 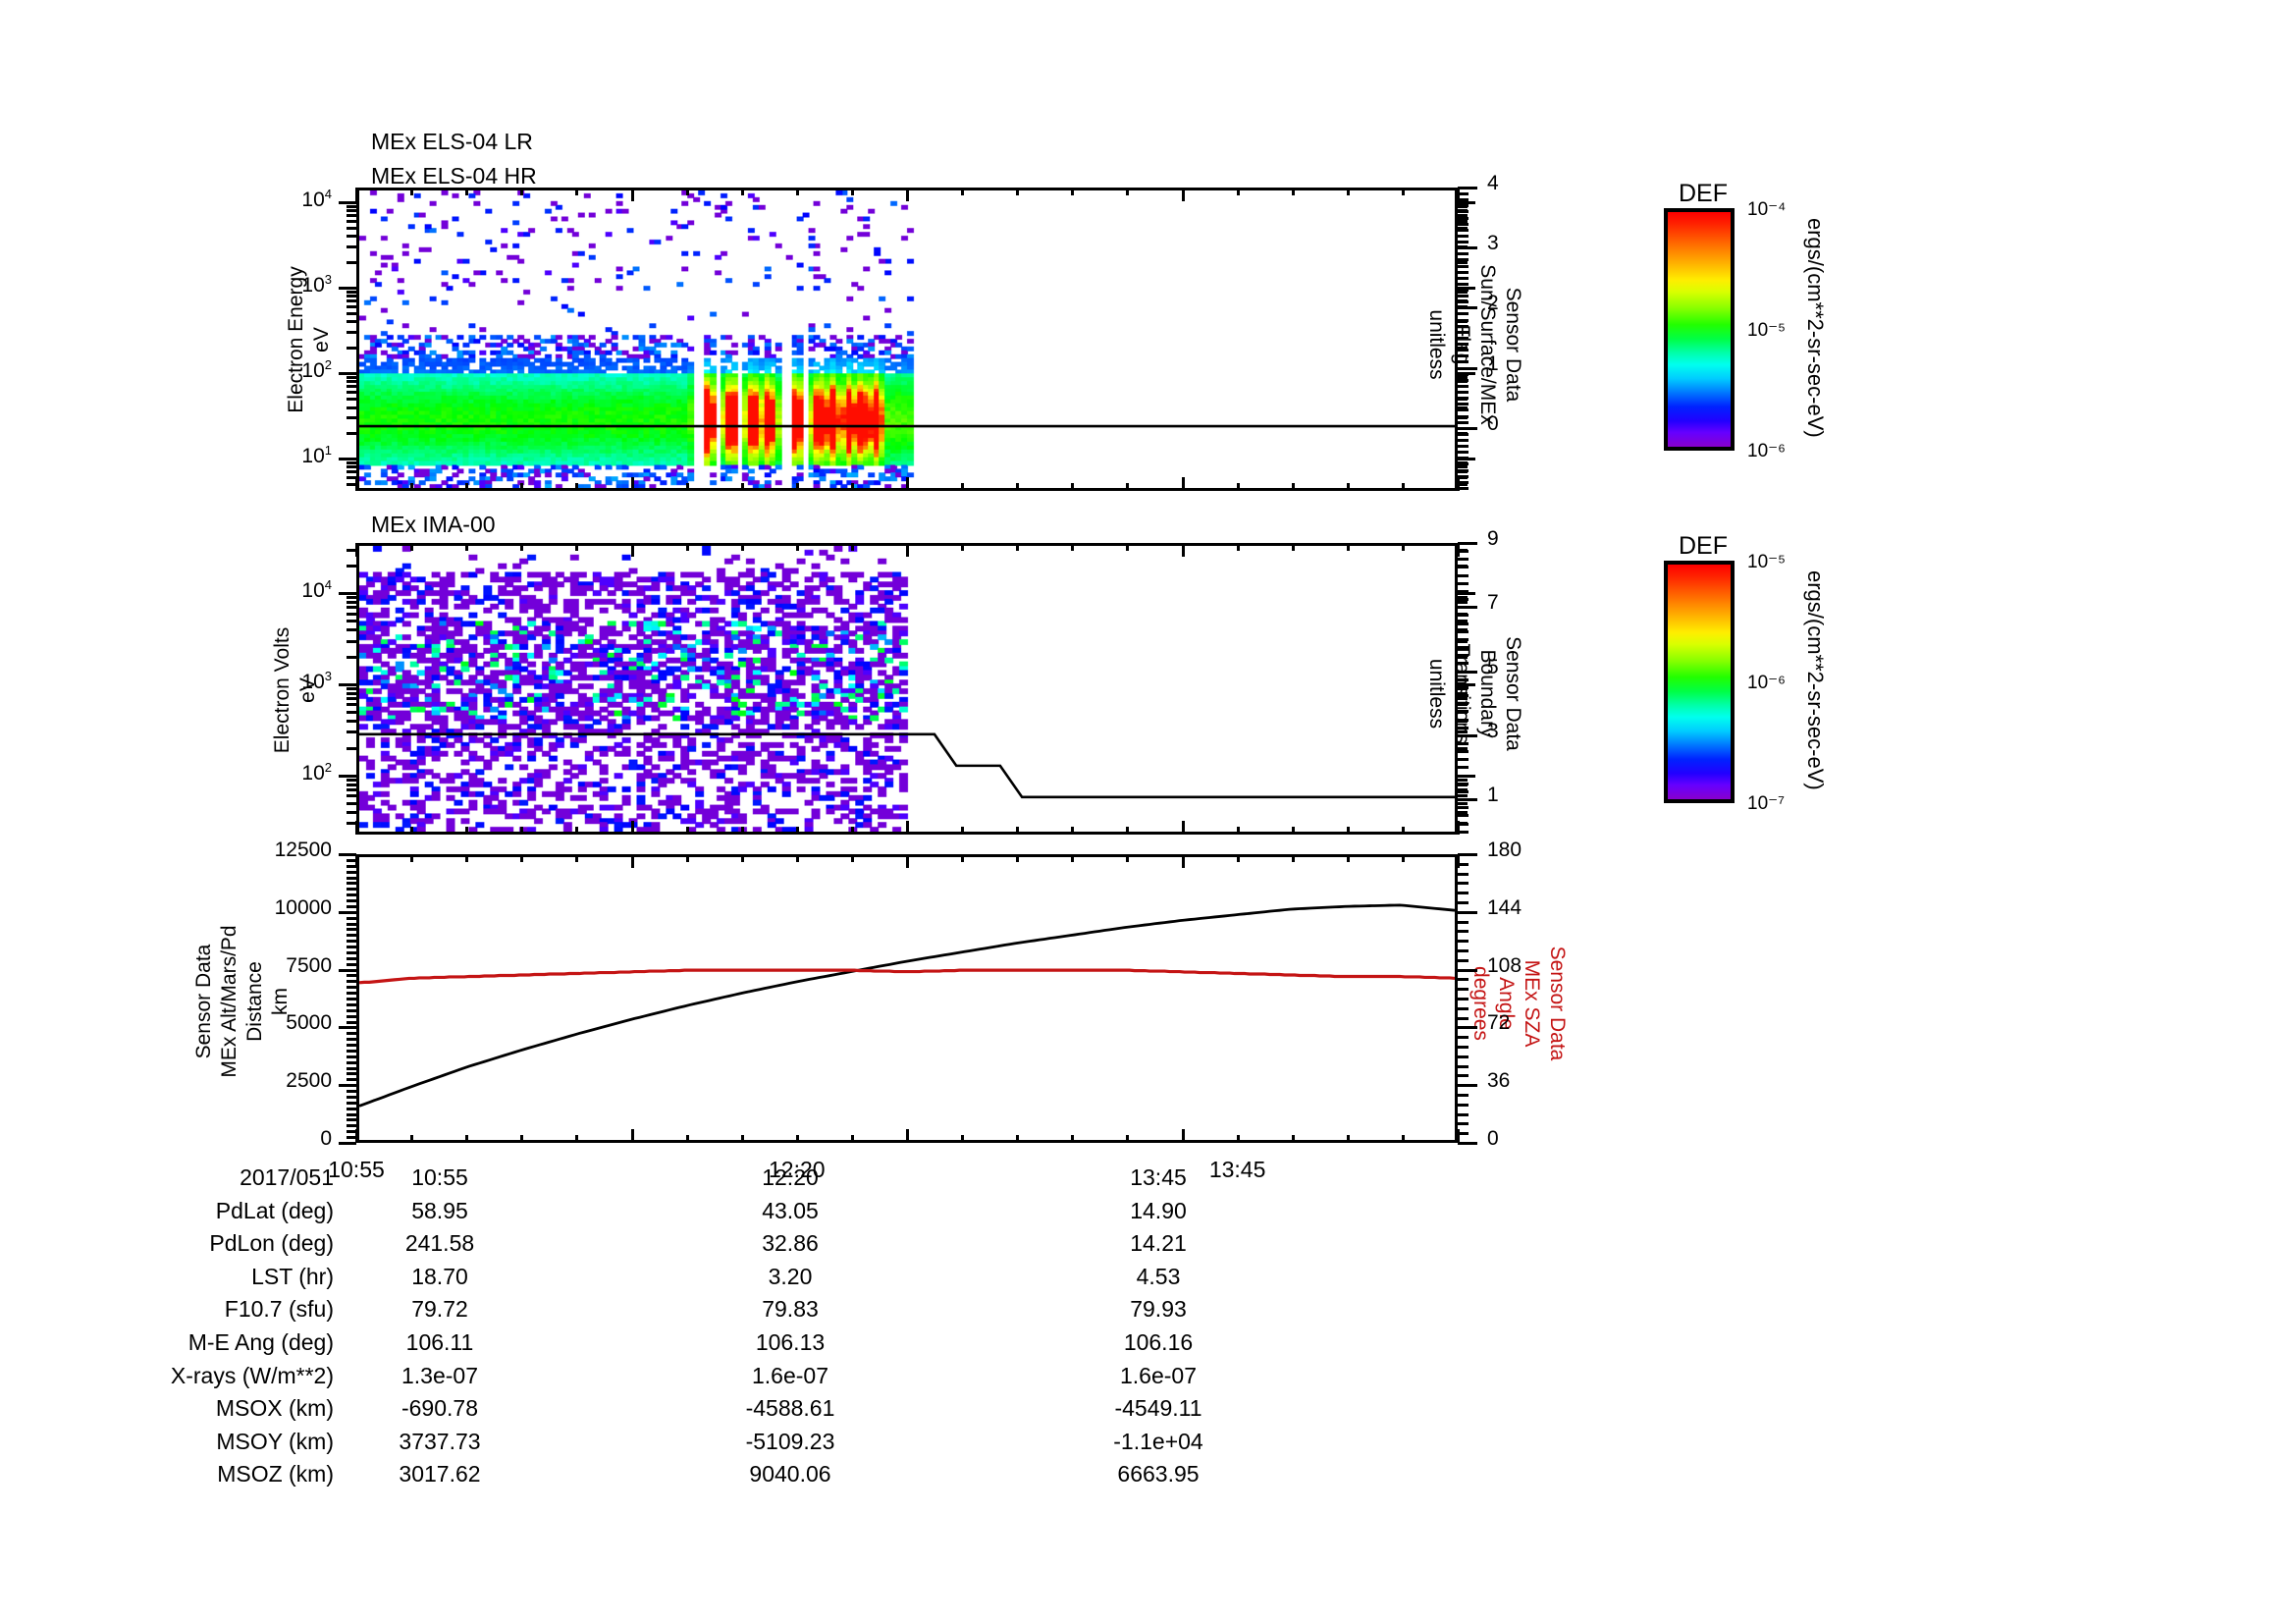 I want to click on ima-spectrogram, so click(x=907, y=689).